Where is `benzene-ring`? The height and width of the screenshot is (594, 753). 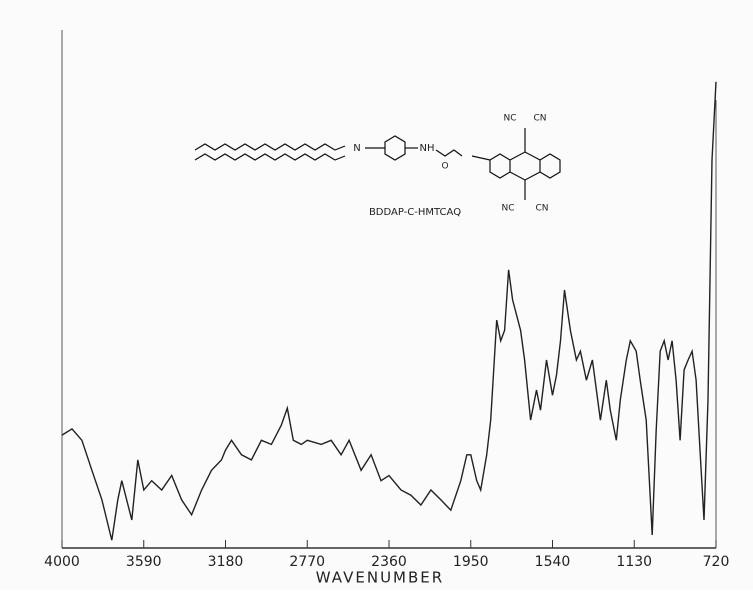 benzene-ring is located at coordinates (395, 148).